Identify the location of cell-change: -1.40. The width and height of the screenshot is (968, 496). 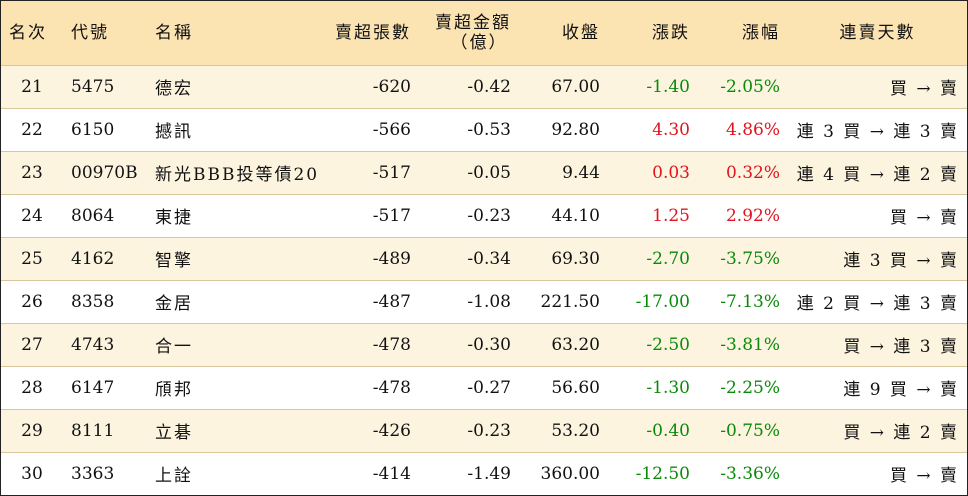
(668, 86).